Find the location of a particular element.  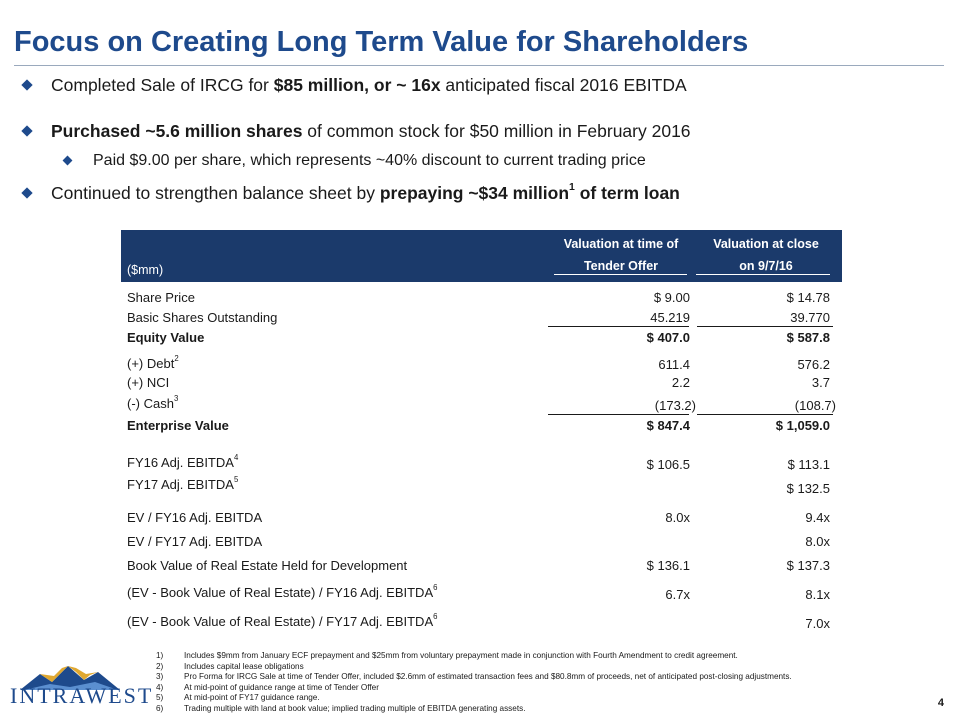

bullet-bold-text: Purchased ~5.6 million shares is located at coordinates (177, 131).